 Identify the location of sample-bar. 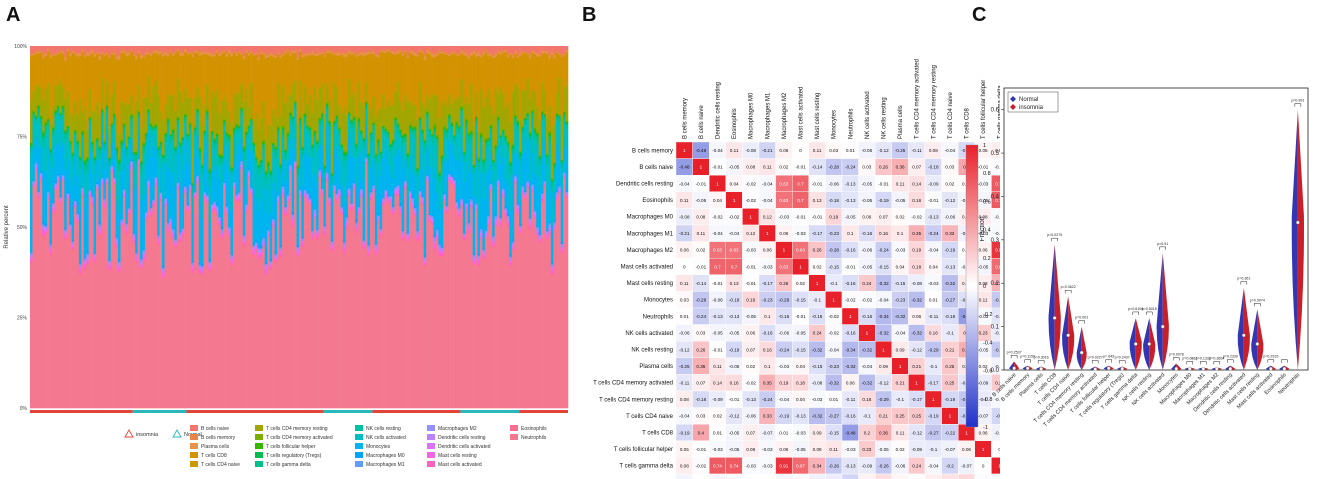
(374, 227).